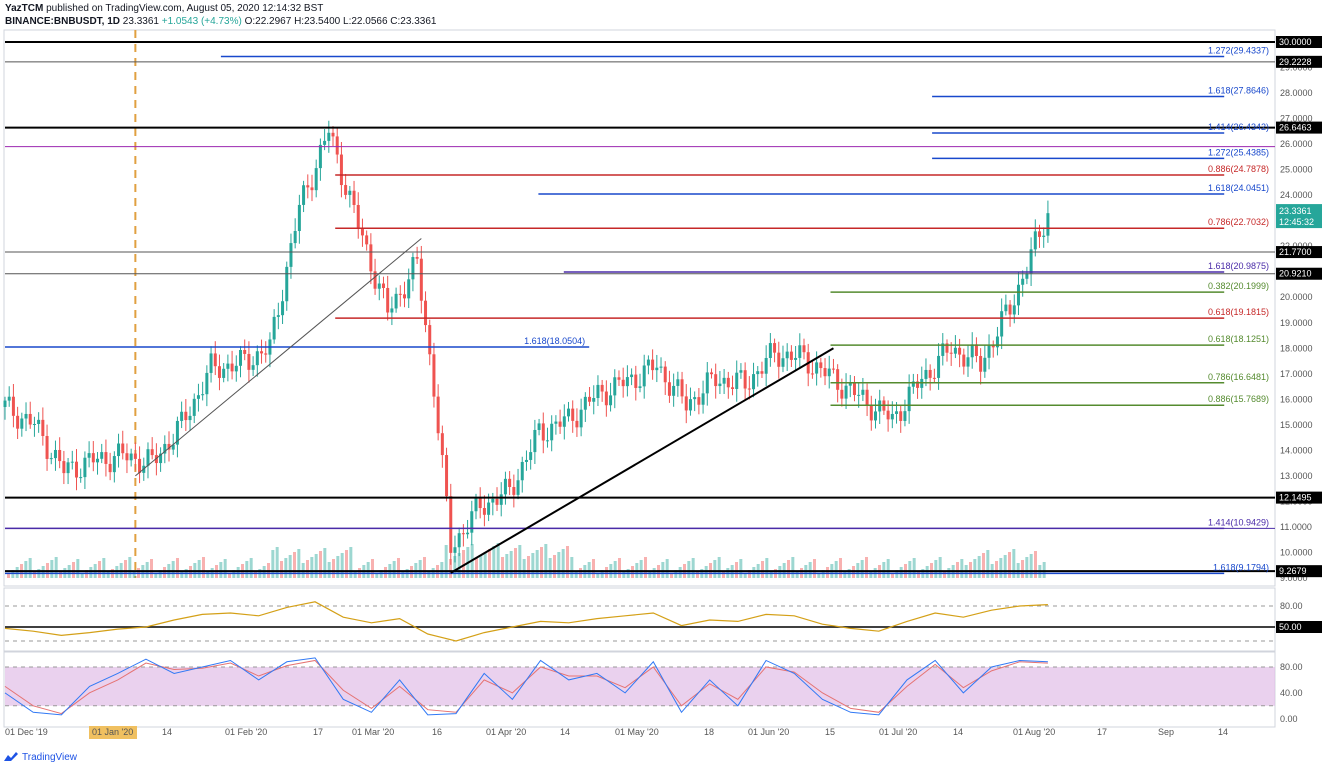  Describe the element at coordinates (11, 756) in the screenshot. I see `tradingview-logo-icon` at that location.